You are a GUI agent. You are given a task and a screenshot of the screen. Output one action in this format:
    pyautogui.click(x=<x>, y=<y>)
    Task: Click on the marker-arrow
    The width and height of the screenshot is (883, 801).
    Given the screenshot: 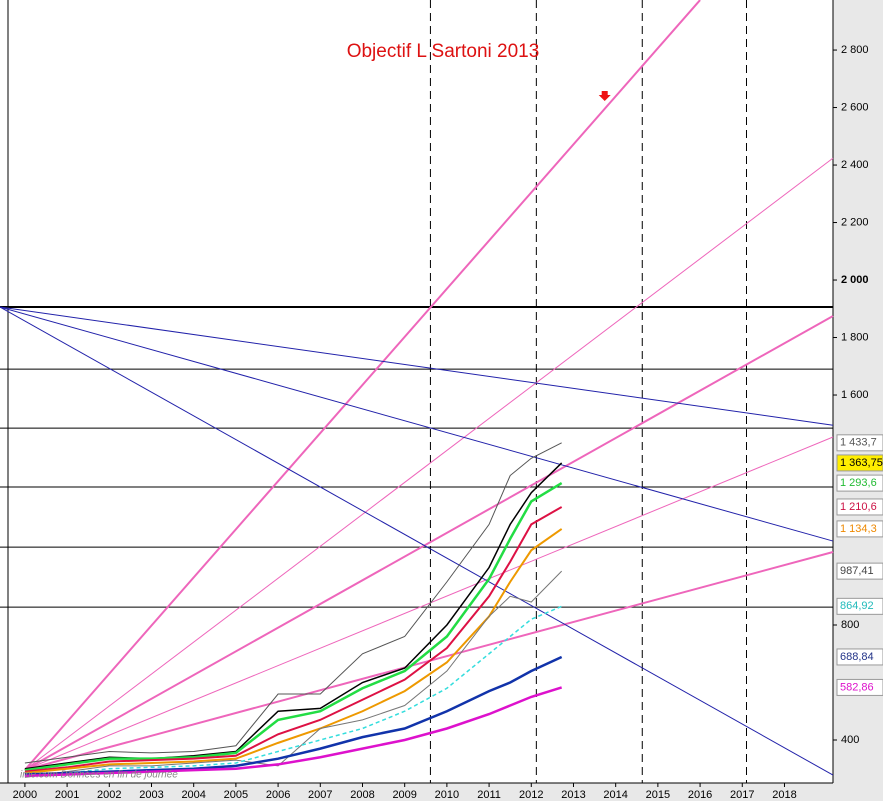 What is the action you would take?
    pyautogui.click(x=604, y=96)
    